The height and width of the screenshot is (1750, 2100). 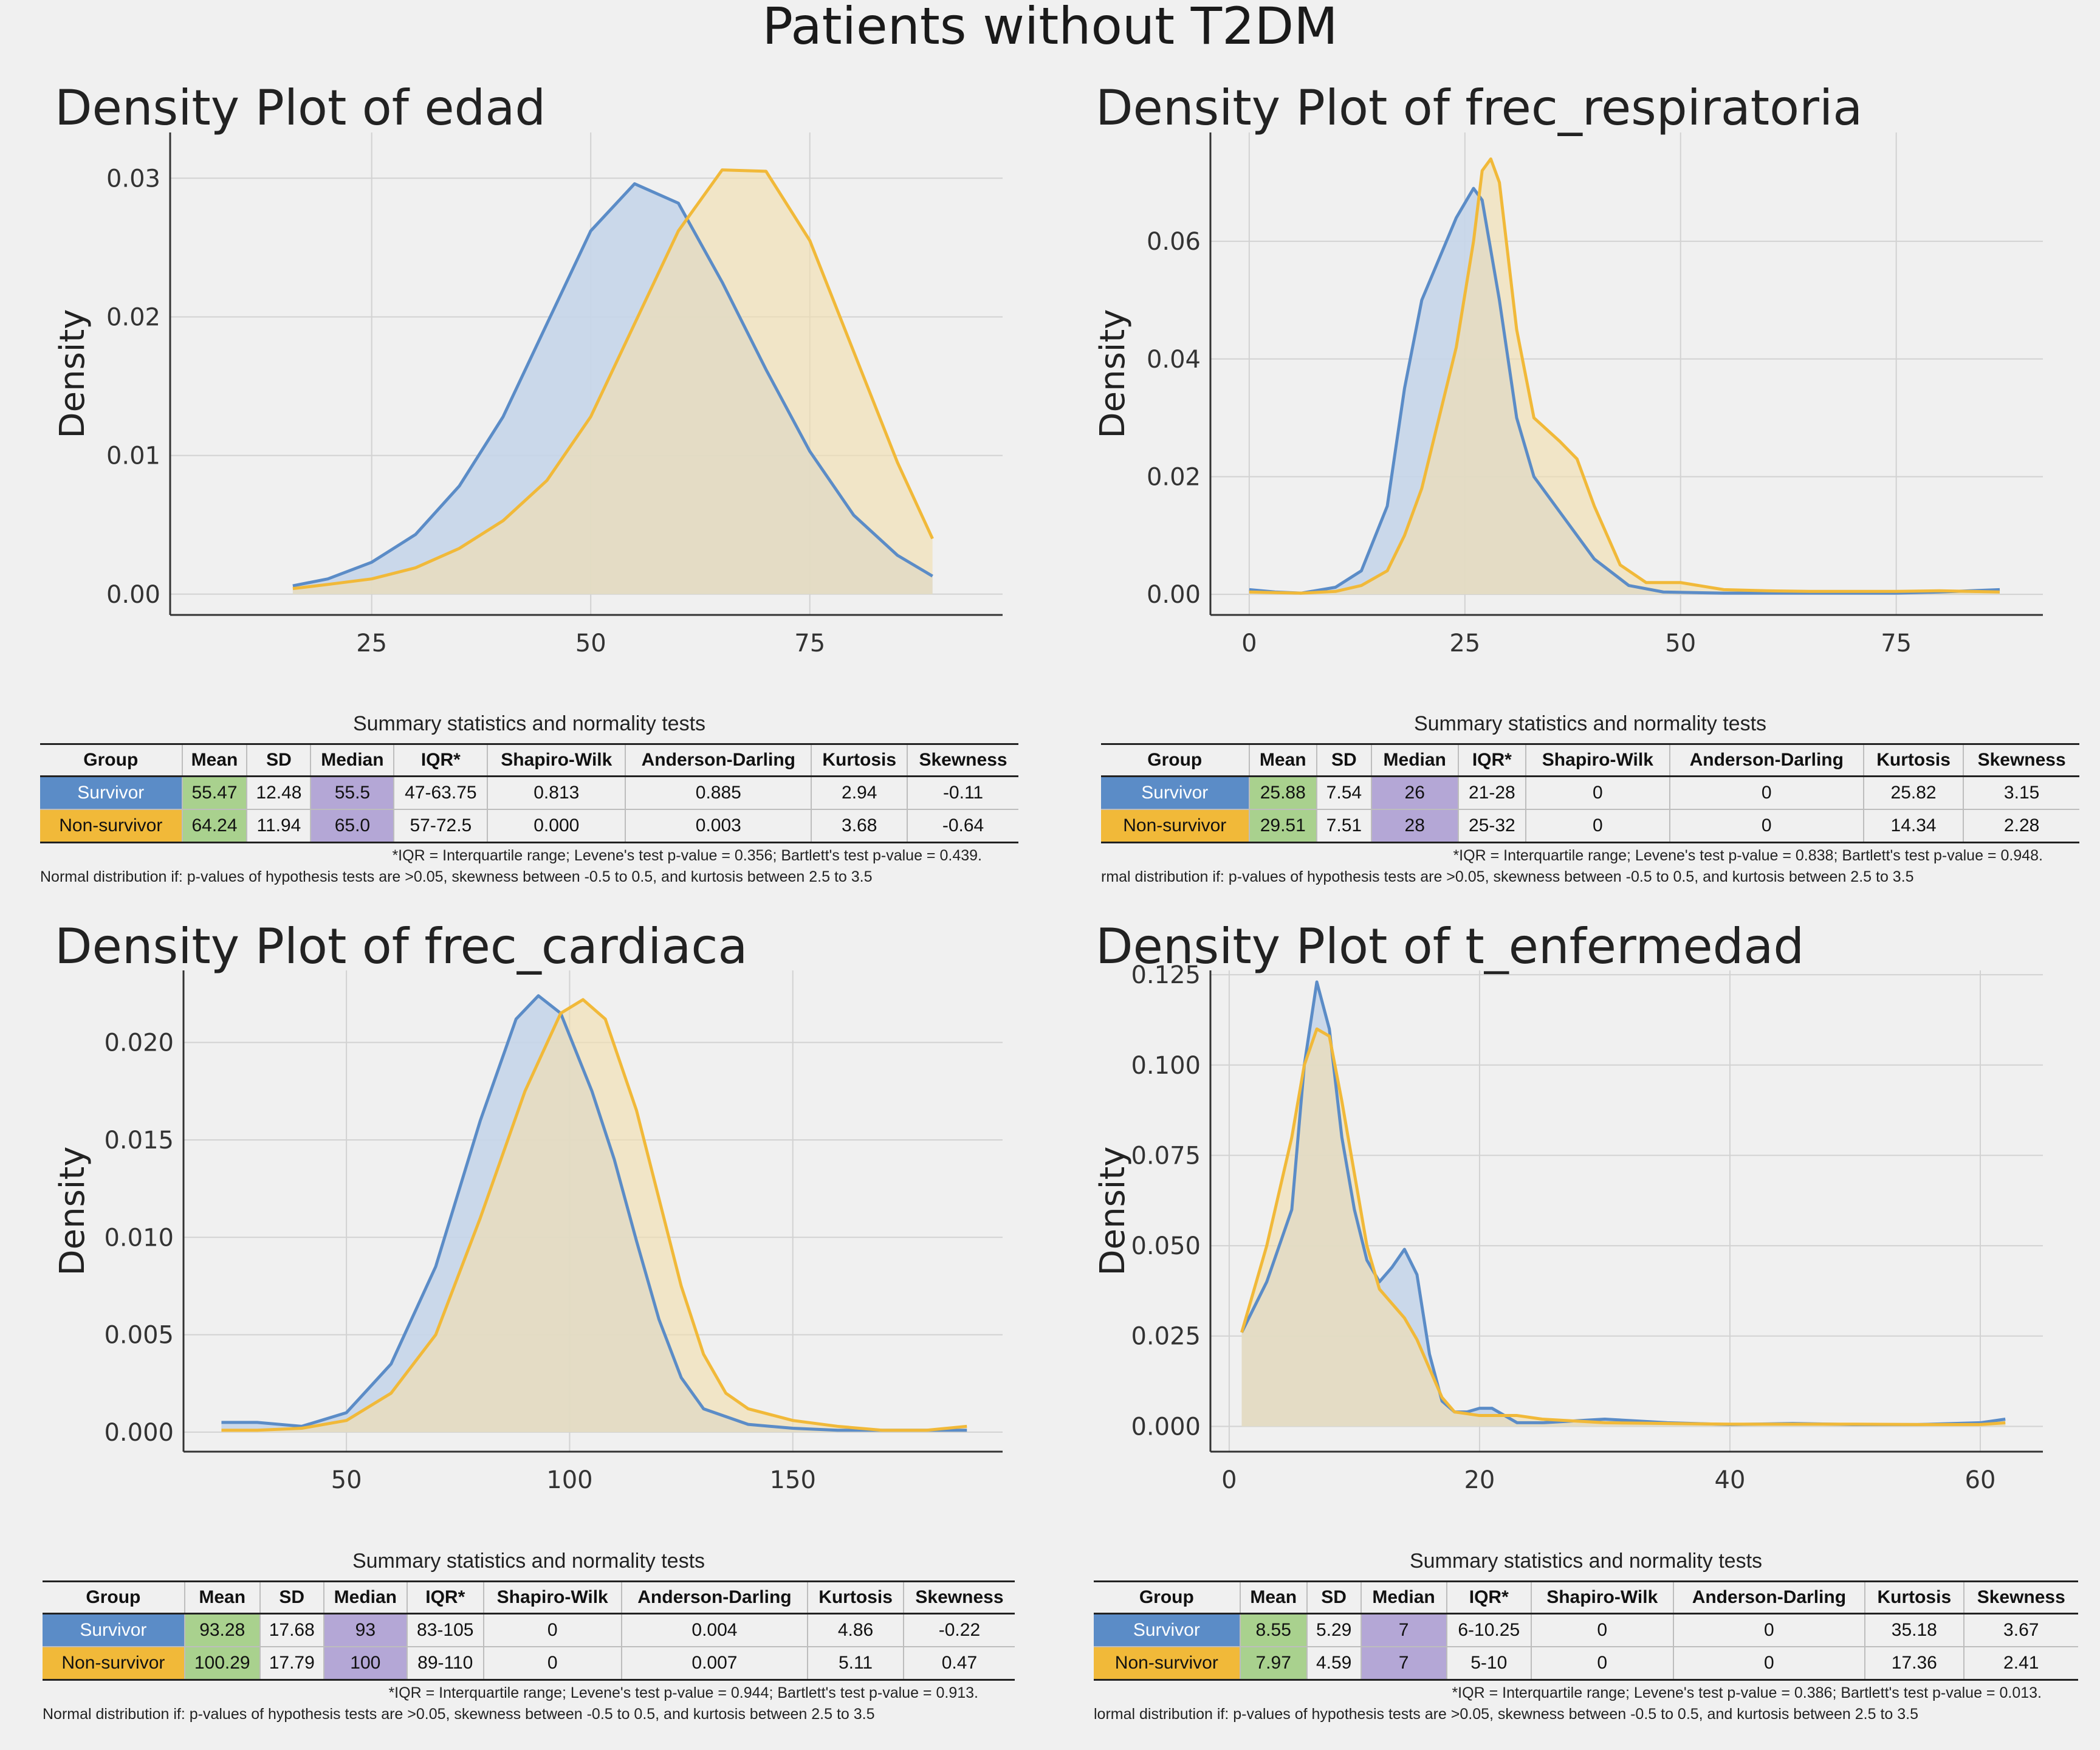 What do you see at coordinates (793, 1480) in the screenshot?
I see `x-tick-label: 150` at bounding box center [793, 1480].